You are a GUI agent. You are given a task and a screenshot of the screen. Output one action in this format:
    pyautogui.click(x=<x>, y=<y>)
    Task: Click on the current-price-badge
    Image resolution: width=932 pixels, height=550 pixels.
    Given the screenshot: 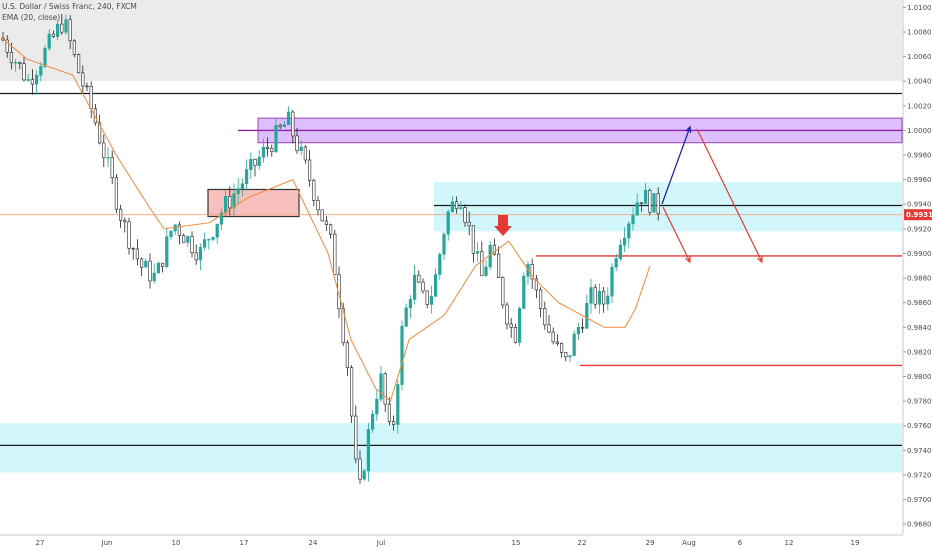 What is the action you would take?
    pyautogui.click(x=918, y=215)
    